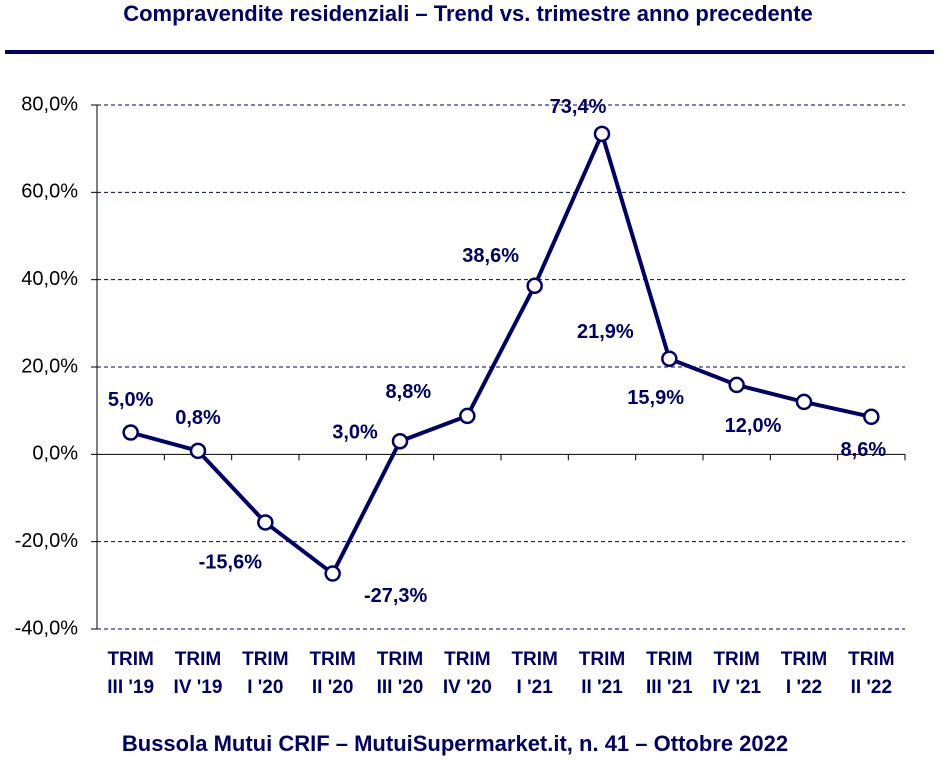  Describe the element at coordinates (47, 628) in the screenshot. I see `y-tick-label: -40,0%` at that location.